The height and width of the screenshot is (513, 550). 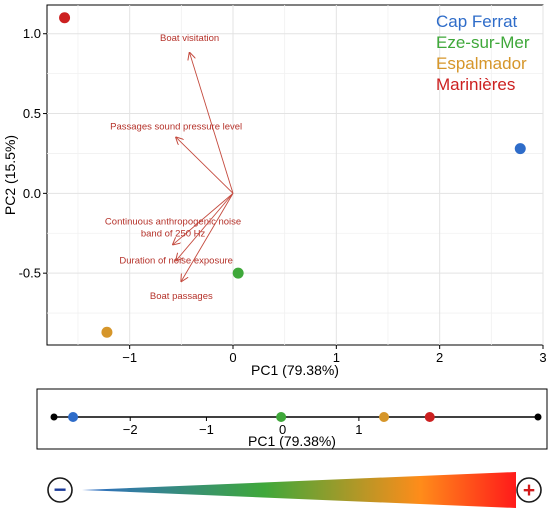 What do you see at coordinates (32, 33) in the screenshot?
I see `y-tick-label: 1.0` at bounding box center [32, 33].